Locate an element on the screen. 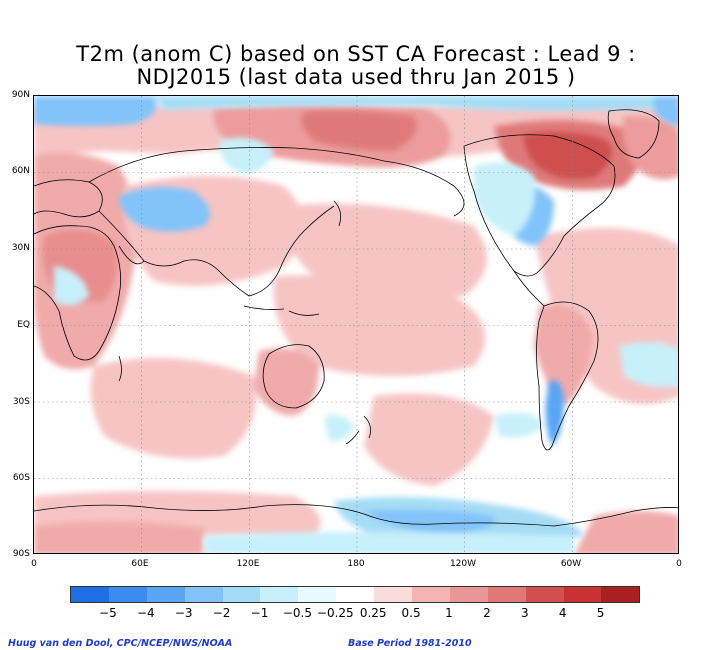  colorbar is located at coordinates (355, 594).